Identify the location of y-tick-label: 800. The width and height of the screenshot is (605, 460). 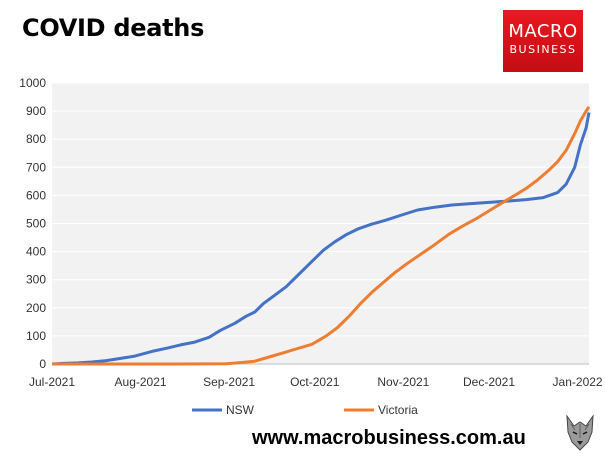
(36, 139).